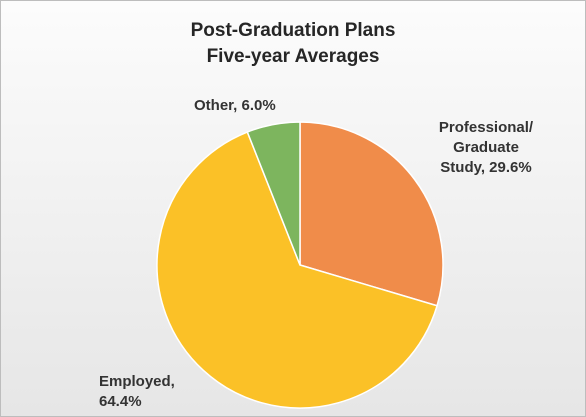 The height and width of the screenshot is (417, 586). I want to click on slice-label-professional-graduate-study: Professional/ Graduate Study, 29.6%, so click(486, 148).